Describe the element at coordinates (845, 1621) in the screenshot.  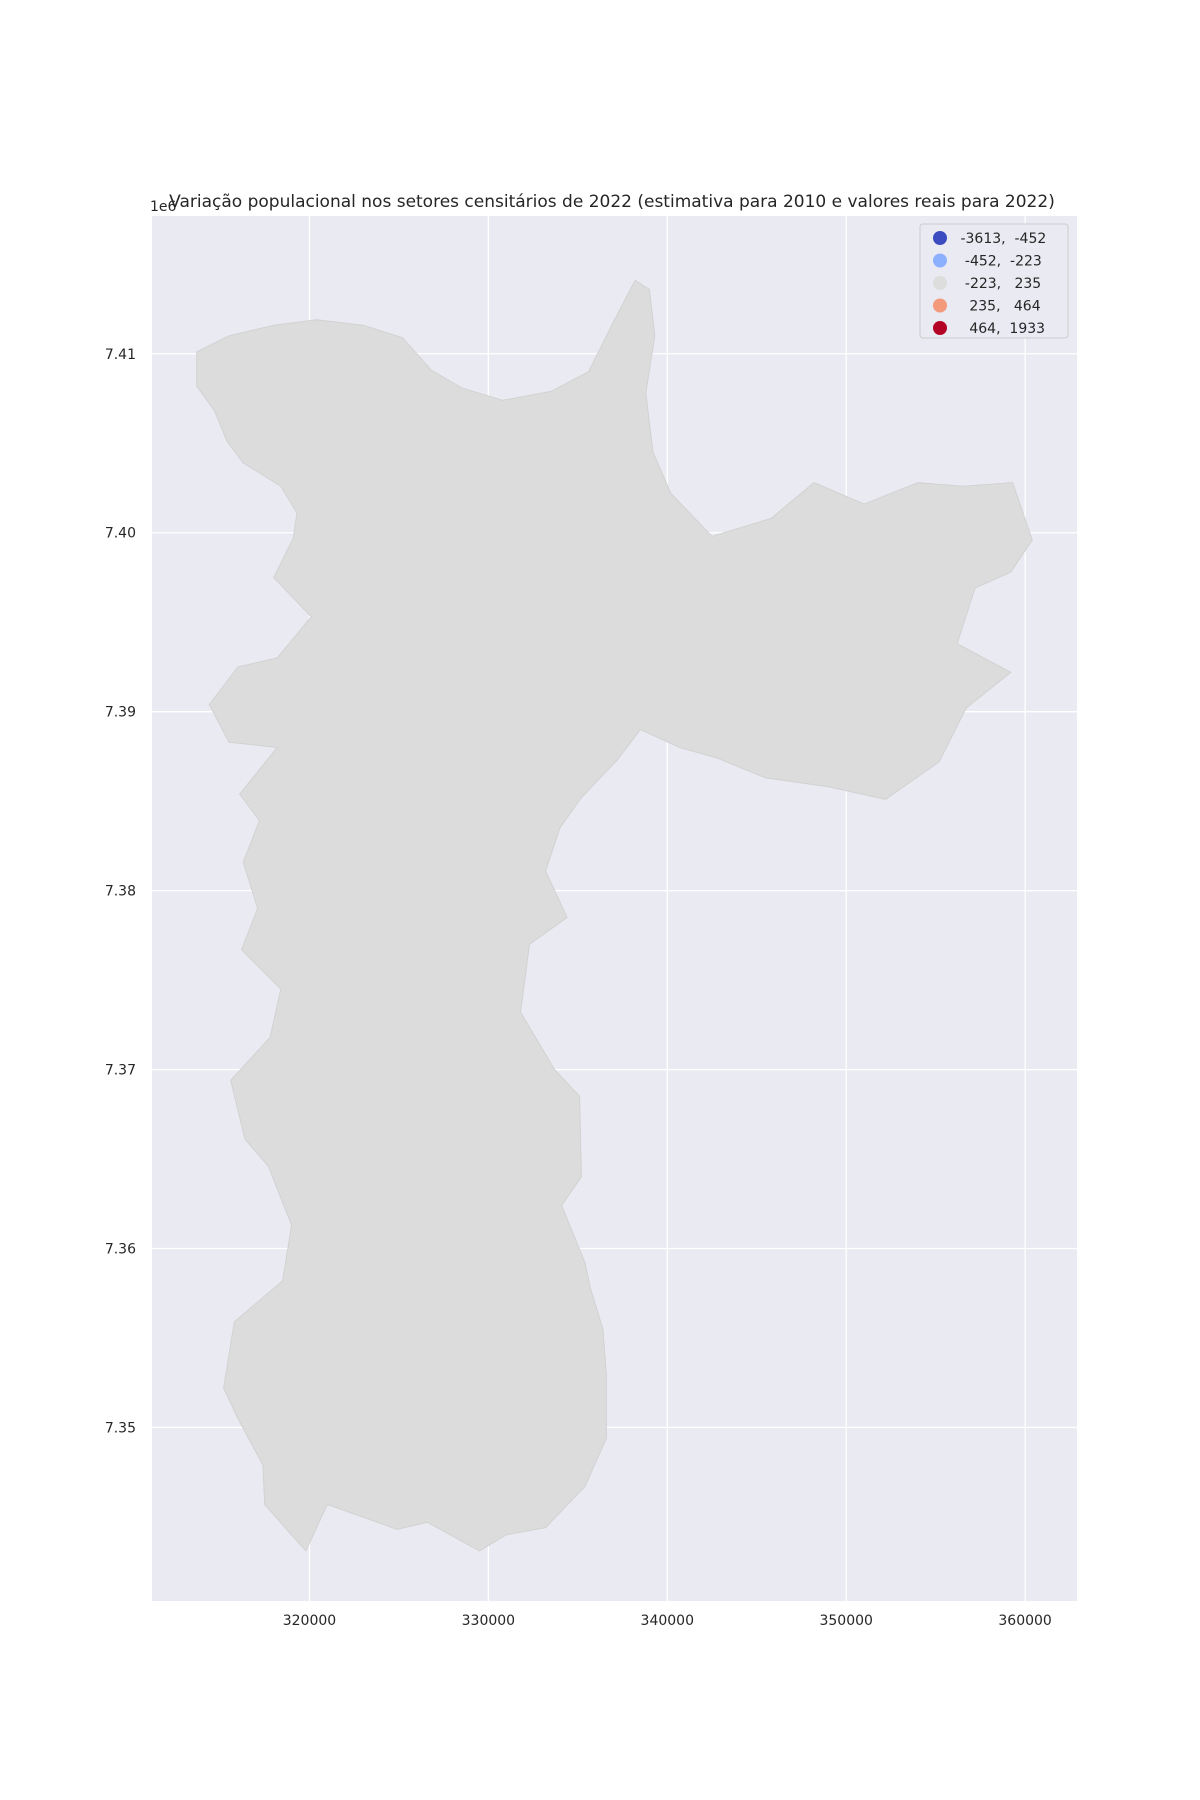
I see `x-tick-label: 350000` at that location.